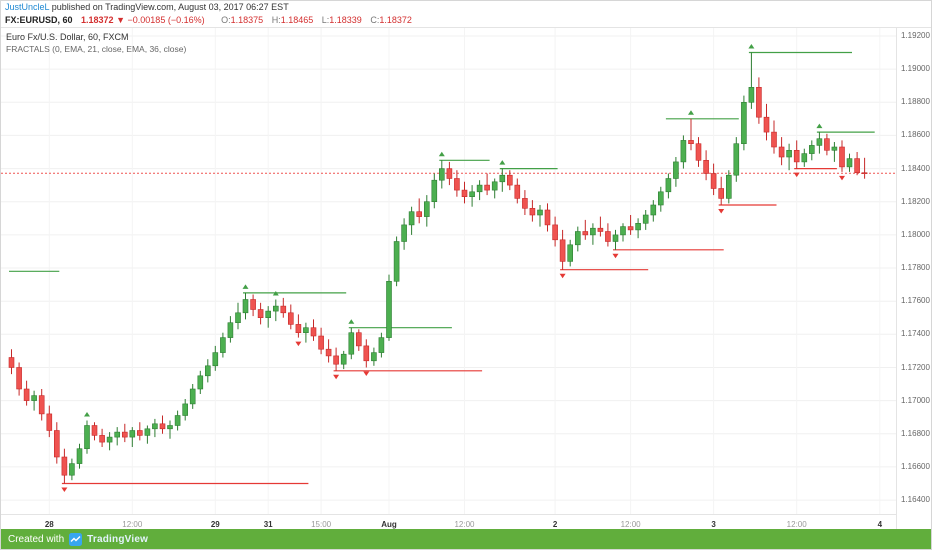  I want to click on tradingview-brand: TradingView, so click(118, 539).